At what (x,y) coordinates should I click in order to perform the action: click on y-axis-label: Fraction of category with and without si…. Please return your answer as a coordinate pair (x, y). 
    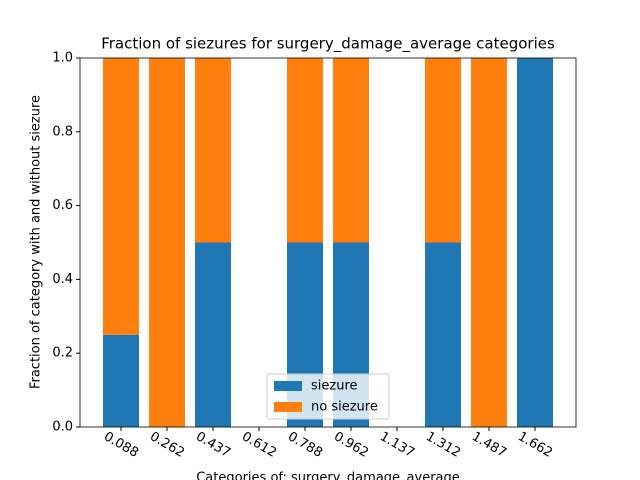
    Looking at the image, I should click on (36, 242).